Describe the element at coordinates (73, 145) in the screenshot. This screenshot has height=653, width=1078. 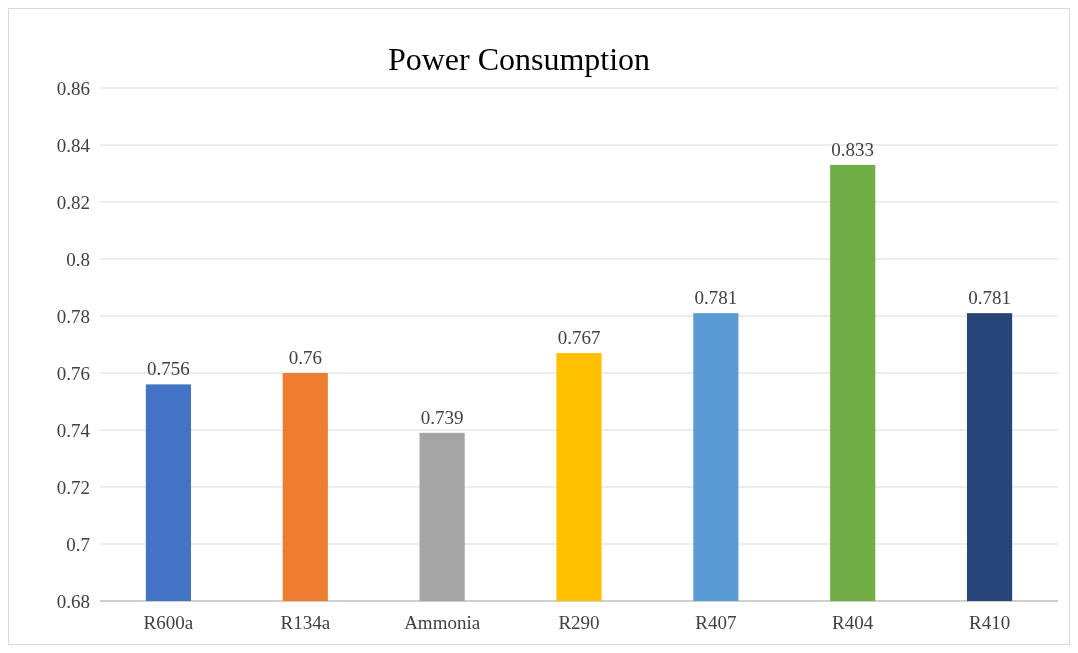
I see `y-tick-label: 0.84` at that location.